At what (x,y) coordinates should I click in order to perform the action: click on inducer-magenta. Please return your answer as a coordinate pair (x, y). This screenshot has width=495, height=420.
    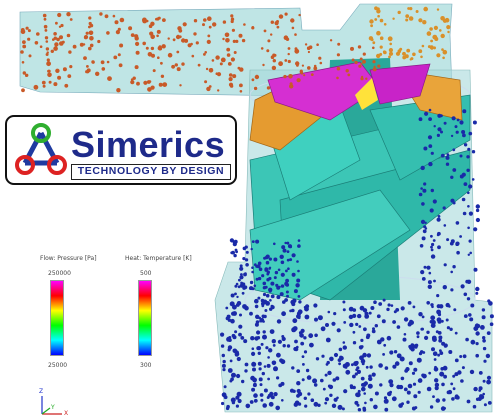
    Looking at the image, I should click on (324, 91).